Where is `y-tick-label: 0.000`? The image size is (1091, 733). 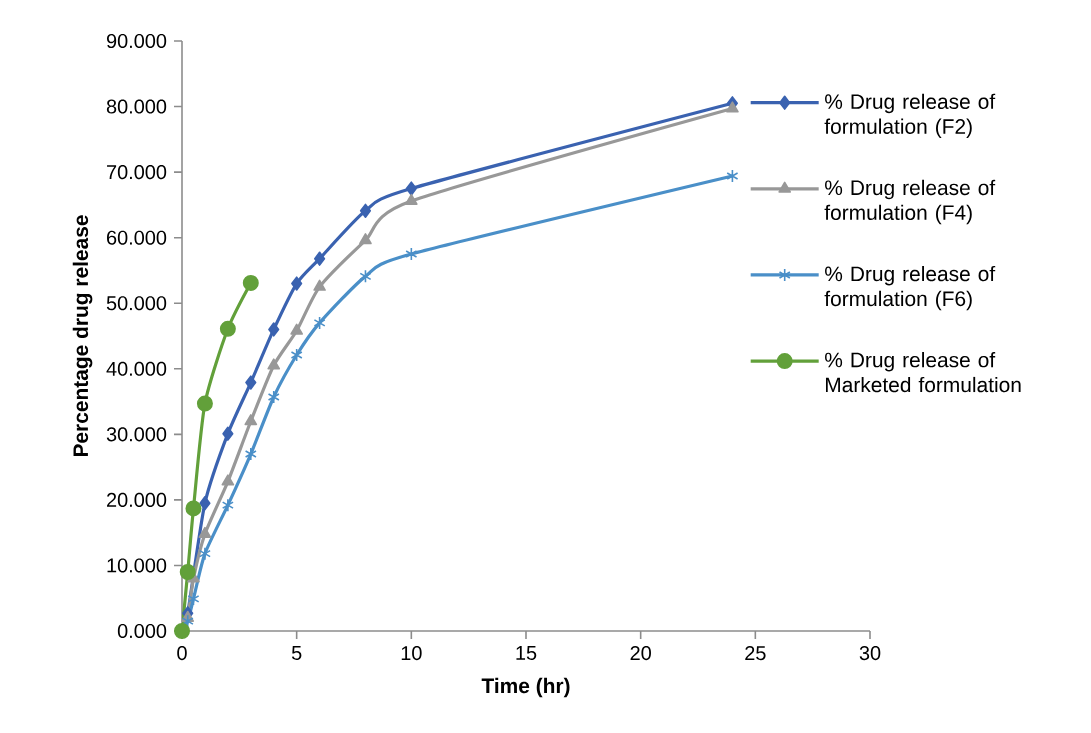
y-tick-label: 0.000 is located at coordinates (142, 631).